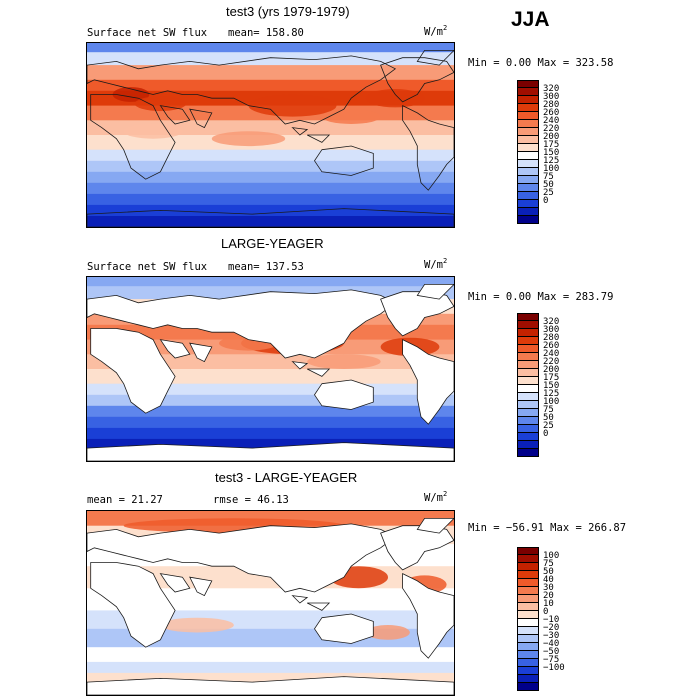  What do you see at coordinates (551, 636) in the screenshot?
I see `colorbar-tick-label: −30` at bounding box center [551, 636].